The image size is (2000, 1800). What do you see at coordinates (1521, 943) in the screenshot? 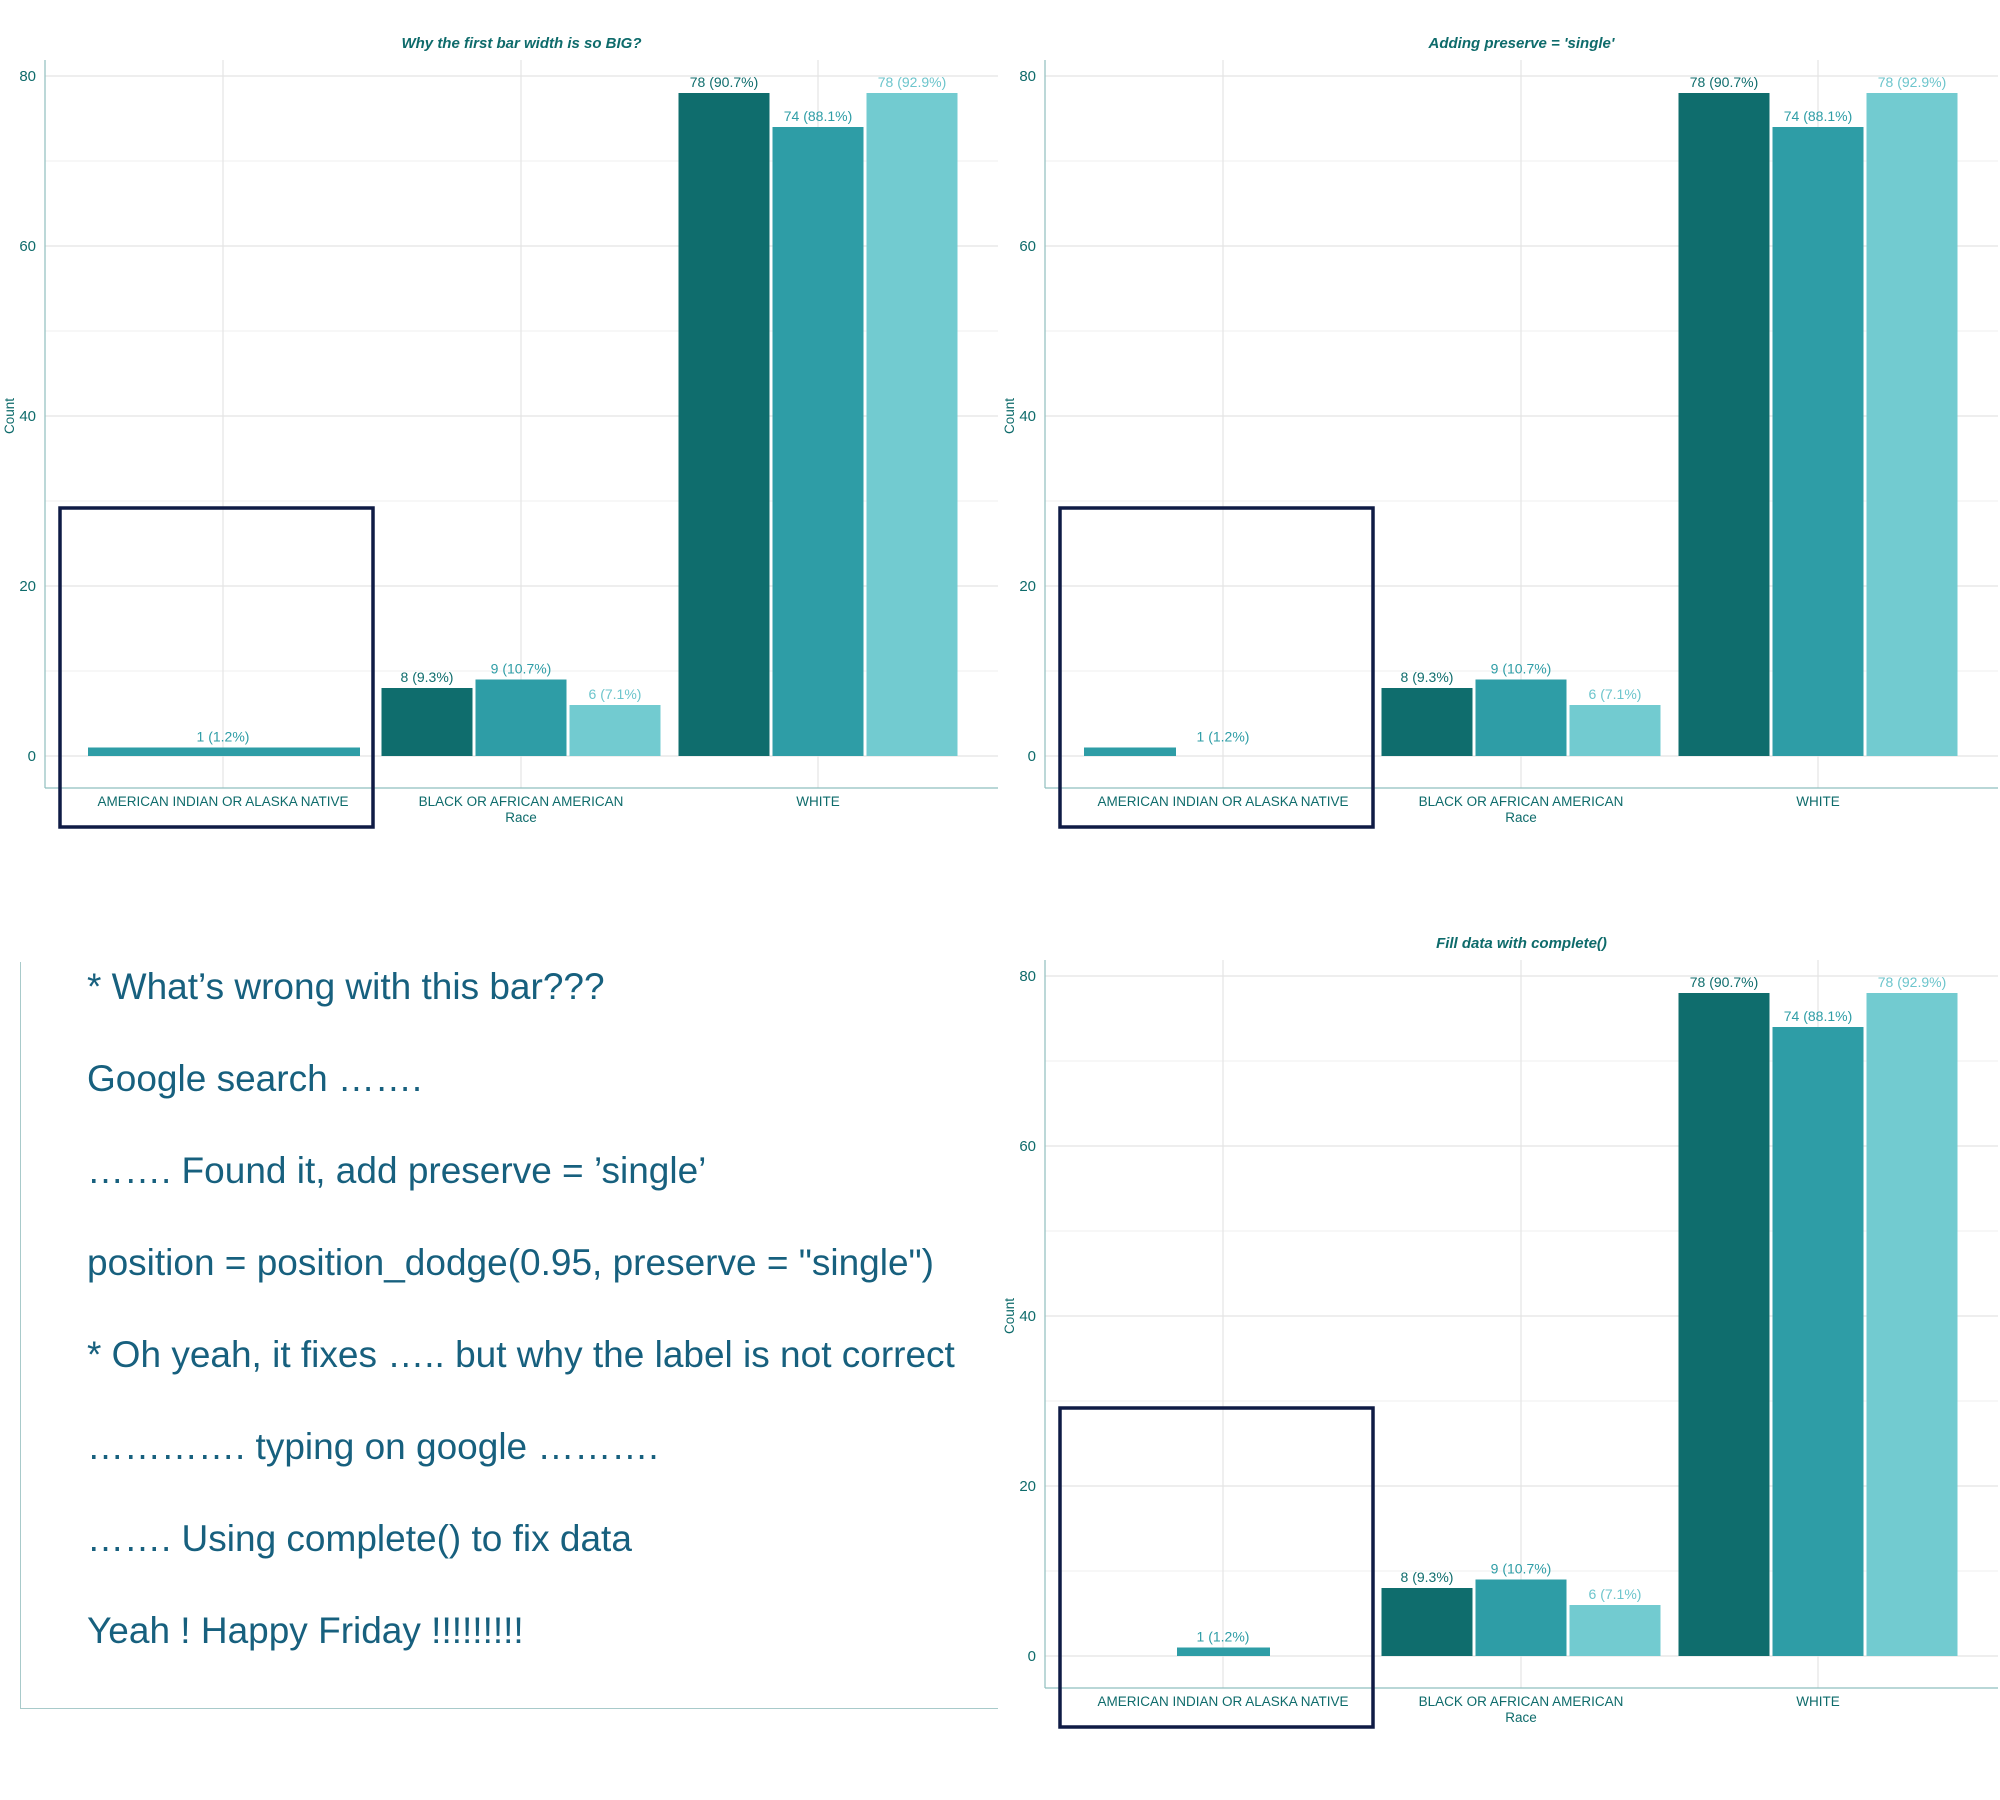
I see `chart-title: Fill data with complete()` at bounding box center [1521, 943].